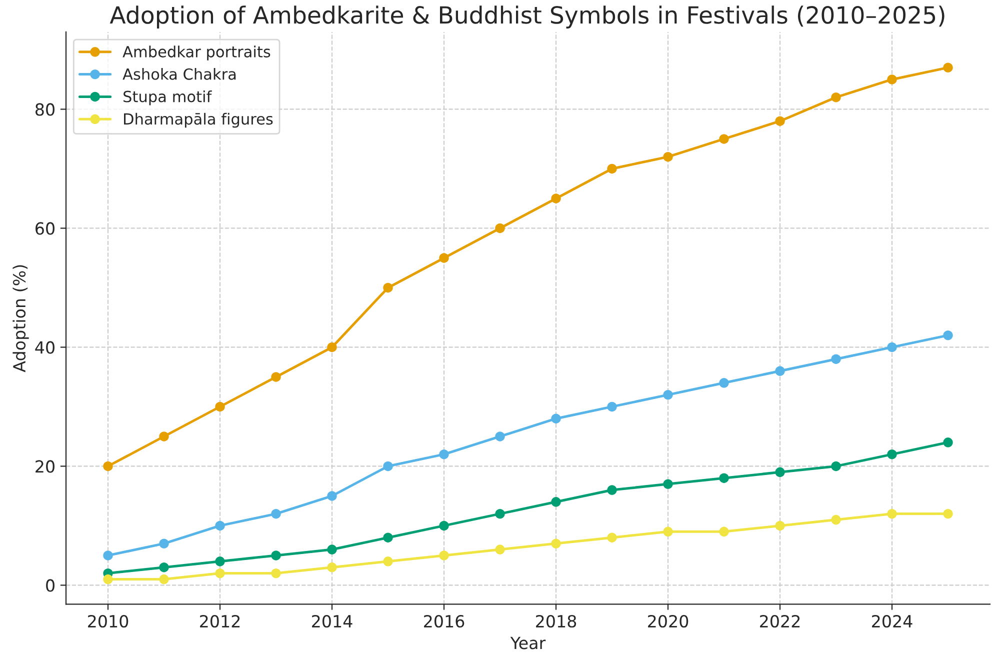  What do you see at coordinates (20, 318) in the screenshot?
I see `y-axis-title: Adoption (%)` at bounding box center [20, 318].